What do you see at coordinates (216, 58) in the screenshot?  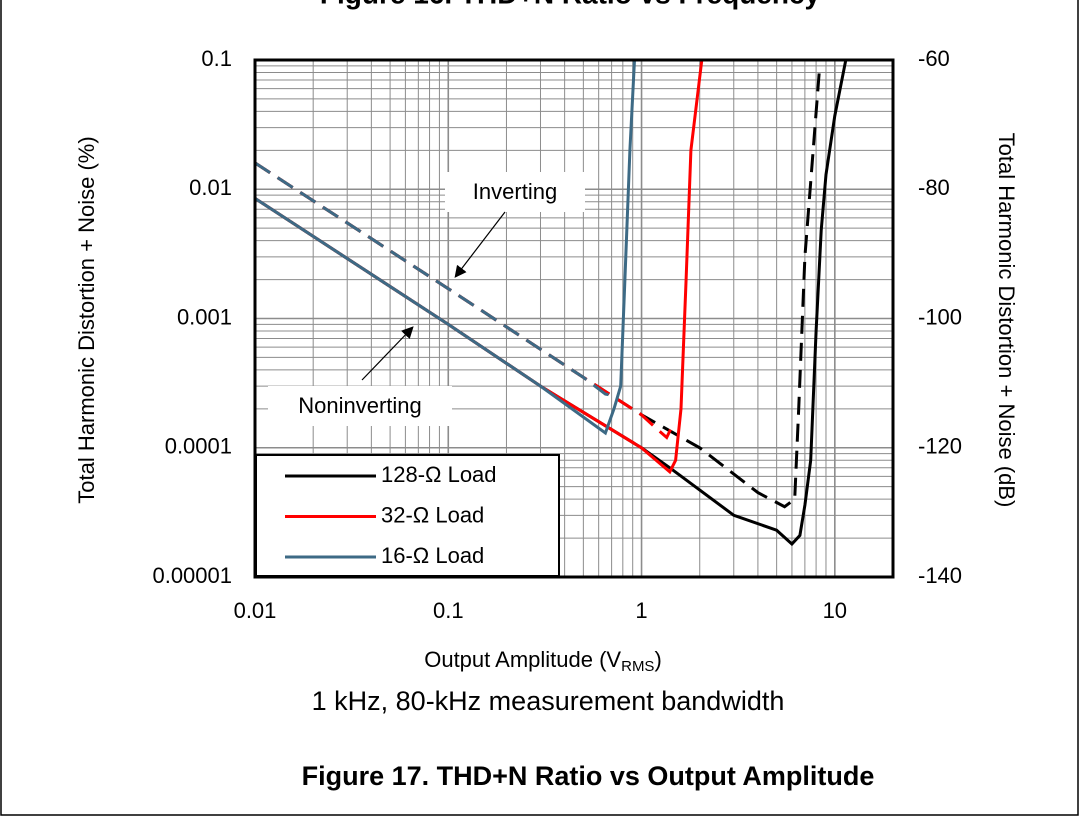 I see `y-tick-label: 0.1` at bounding box center [216, 58].